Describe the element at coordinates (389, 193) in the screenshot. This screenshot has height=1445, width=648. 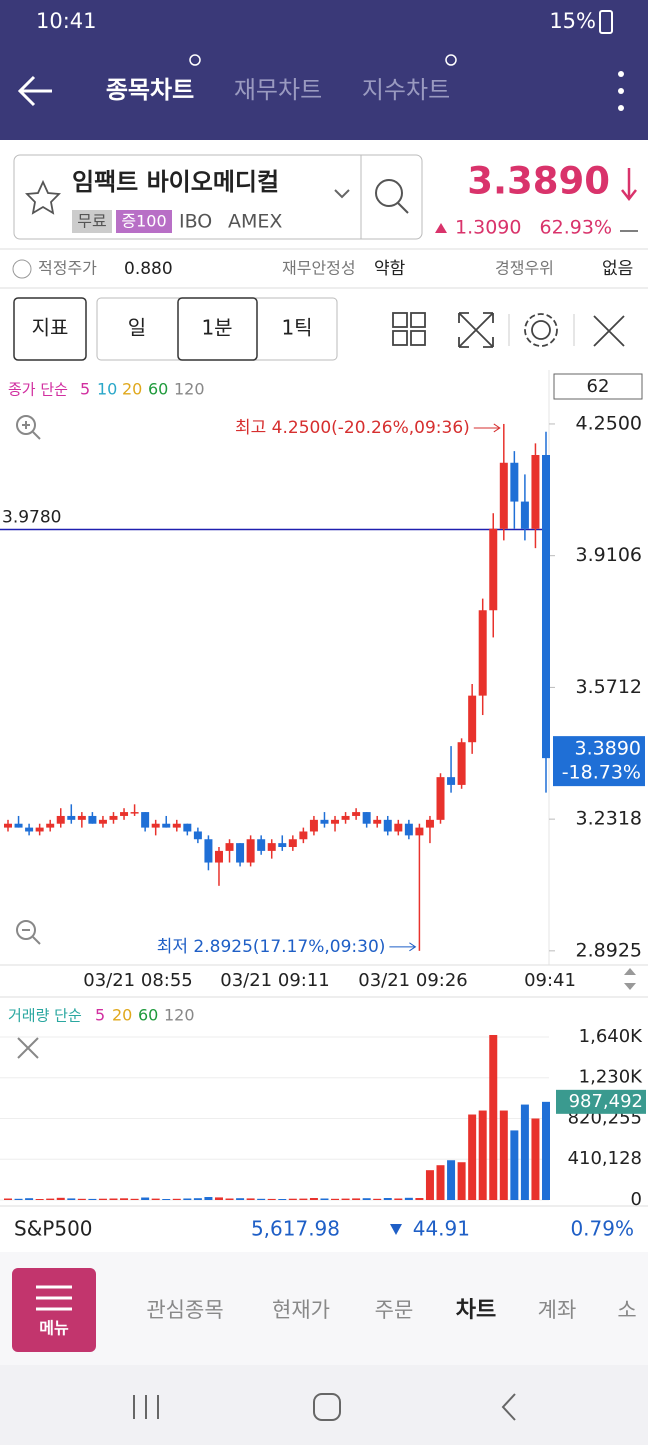
I see `search-button` at that location.